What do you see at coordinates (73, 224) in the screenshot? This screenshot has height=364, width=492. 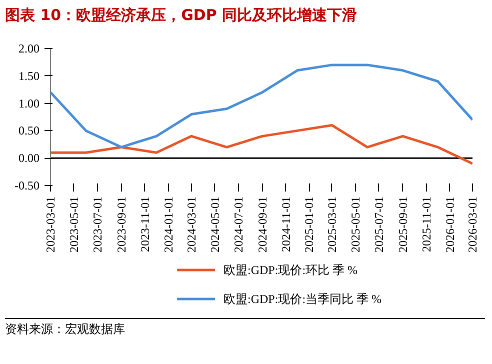 I see `x-tick-label: 2023-05-01` at bounding box center [73, 224].